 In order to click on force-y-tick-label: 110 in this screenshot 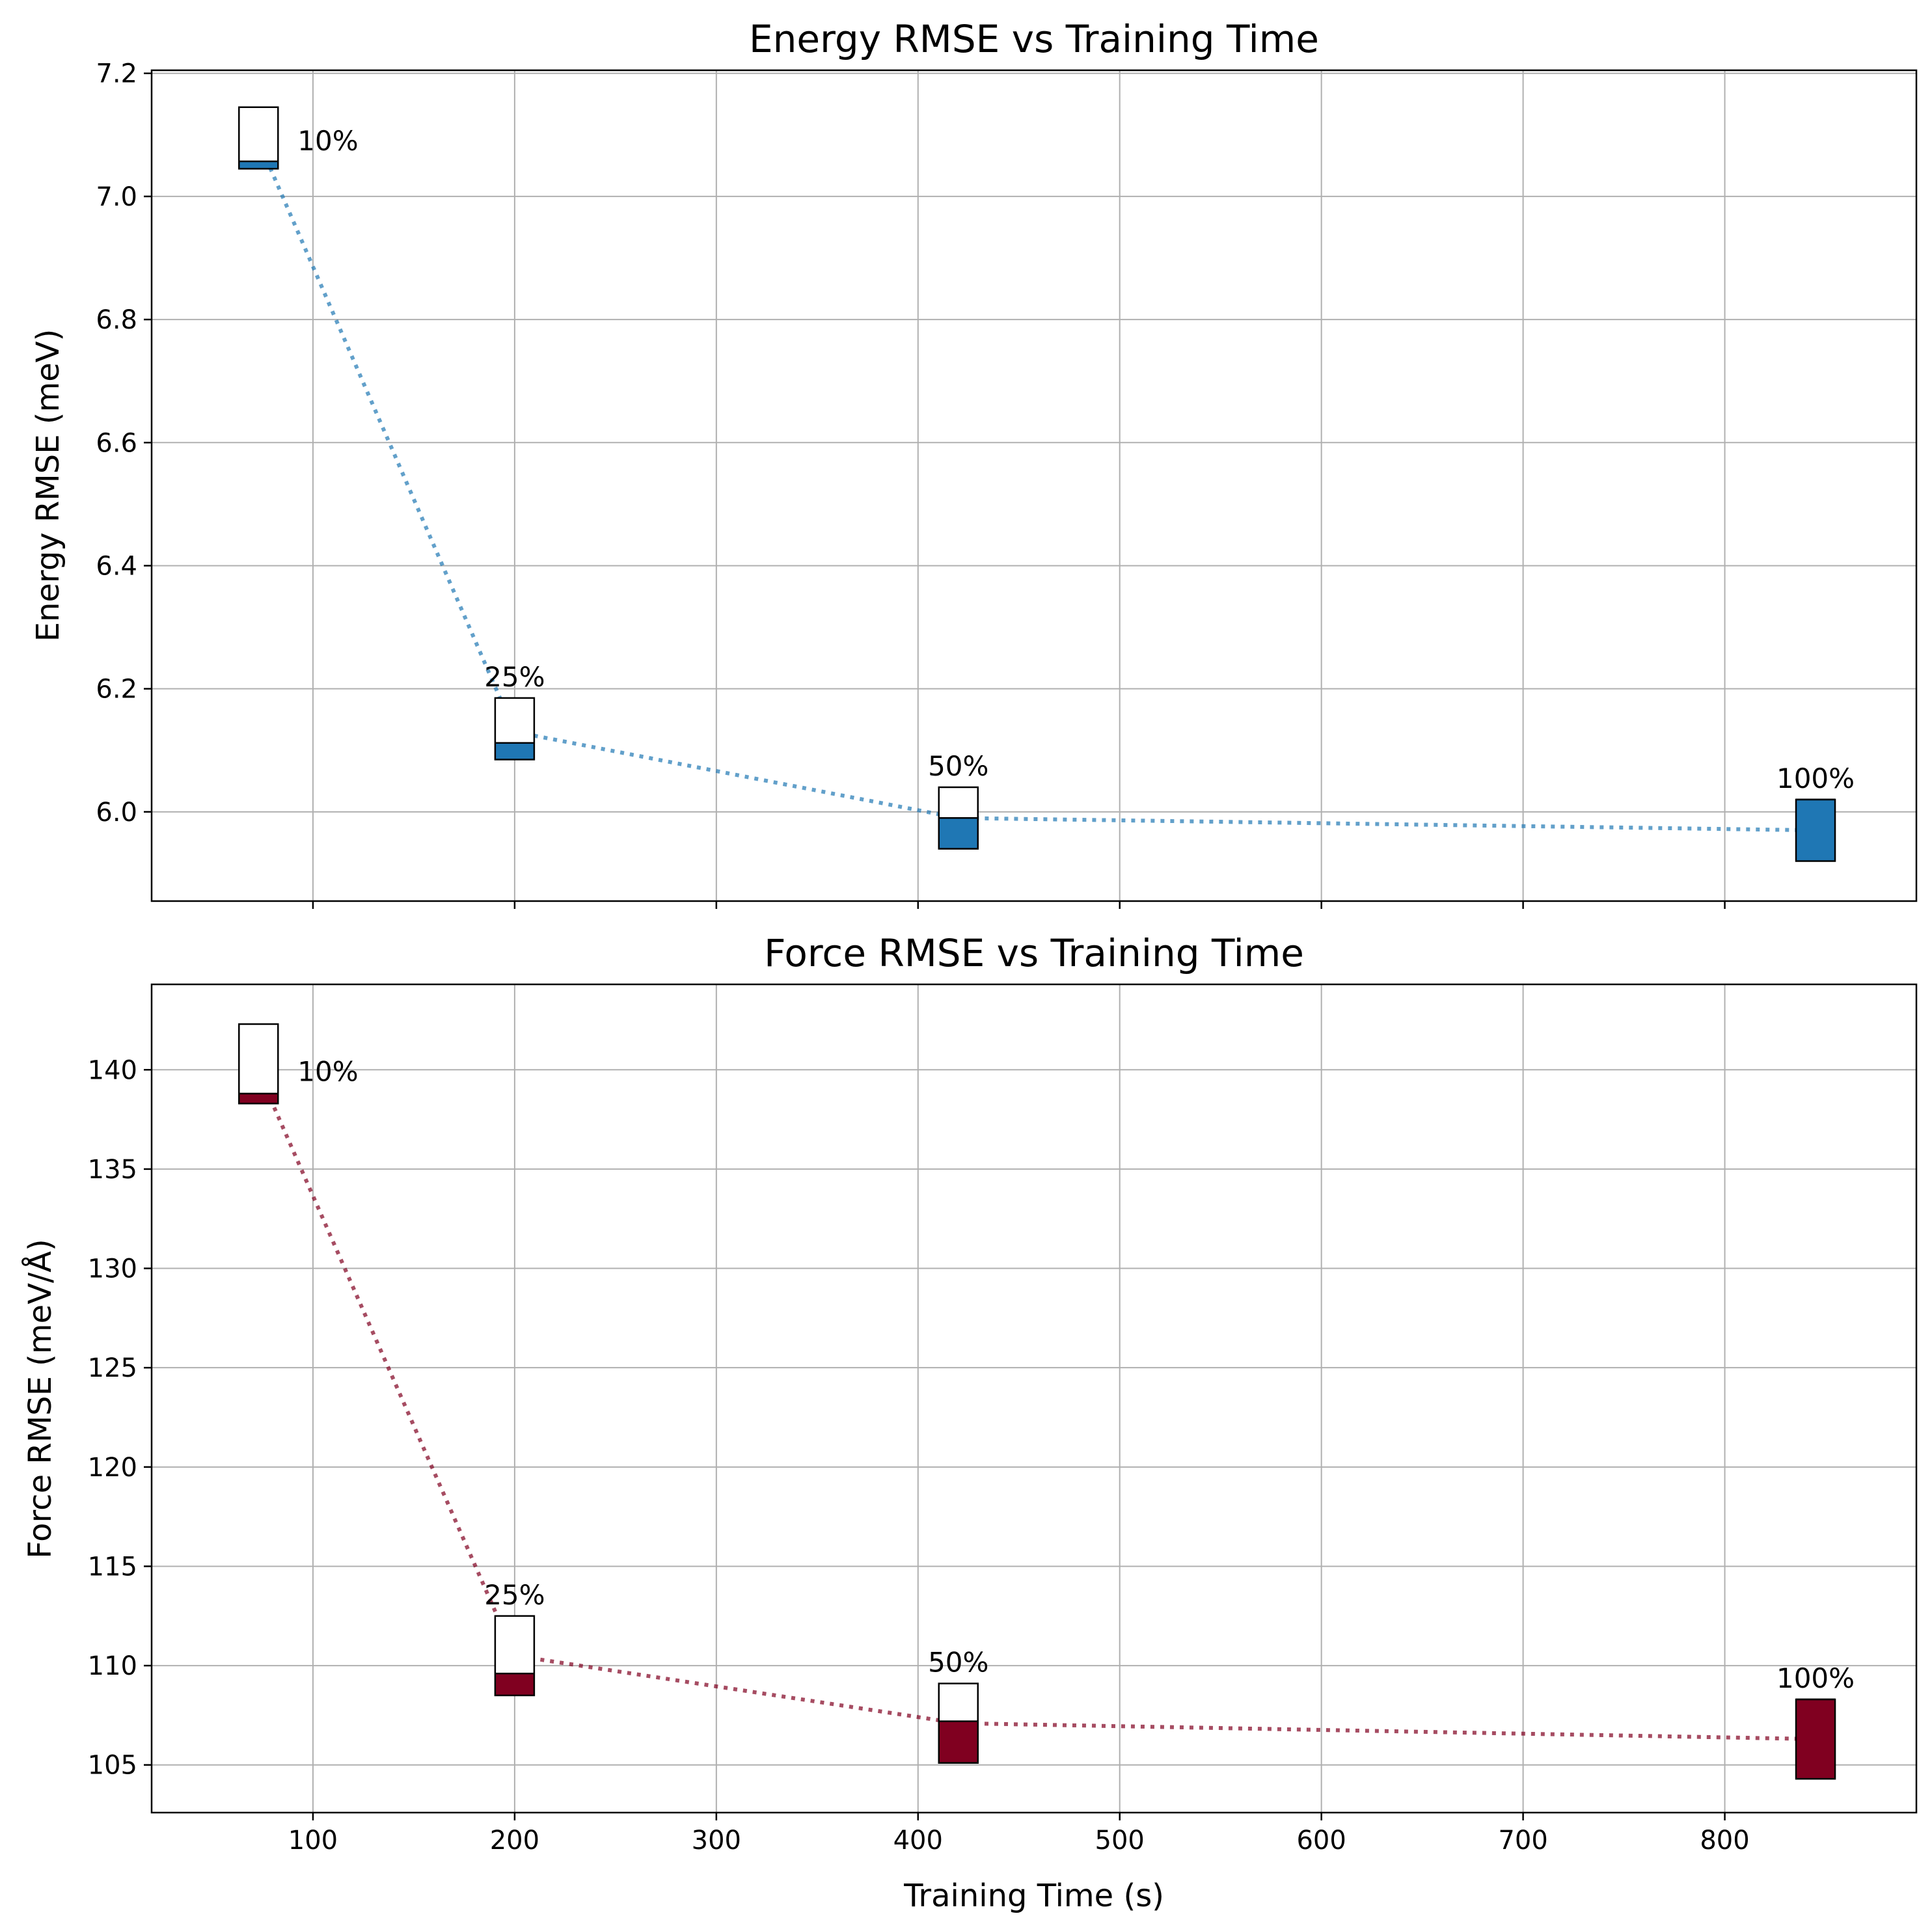, I will do `click(112, 1666)`.